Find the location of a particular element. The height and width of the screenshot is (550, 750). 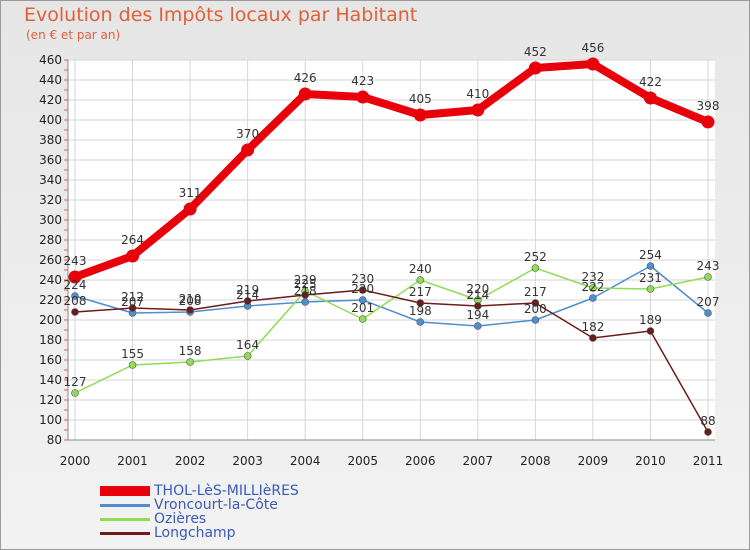

data-label: 164 is located at coordinates (247, 345).